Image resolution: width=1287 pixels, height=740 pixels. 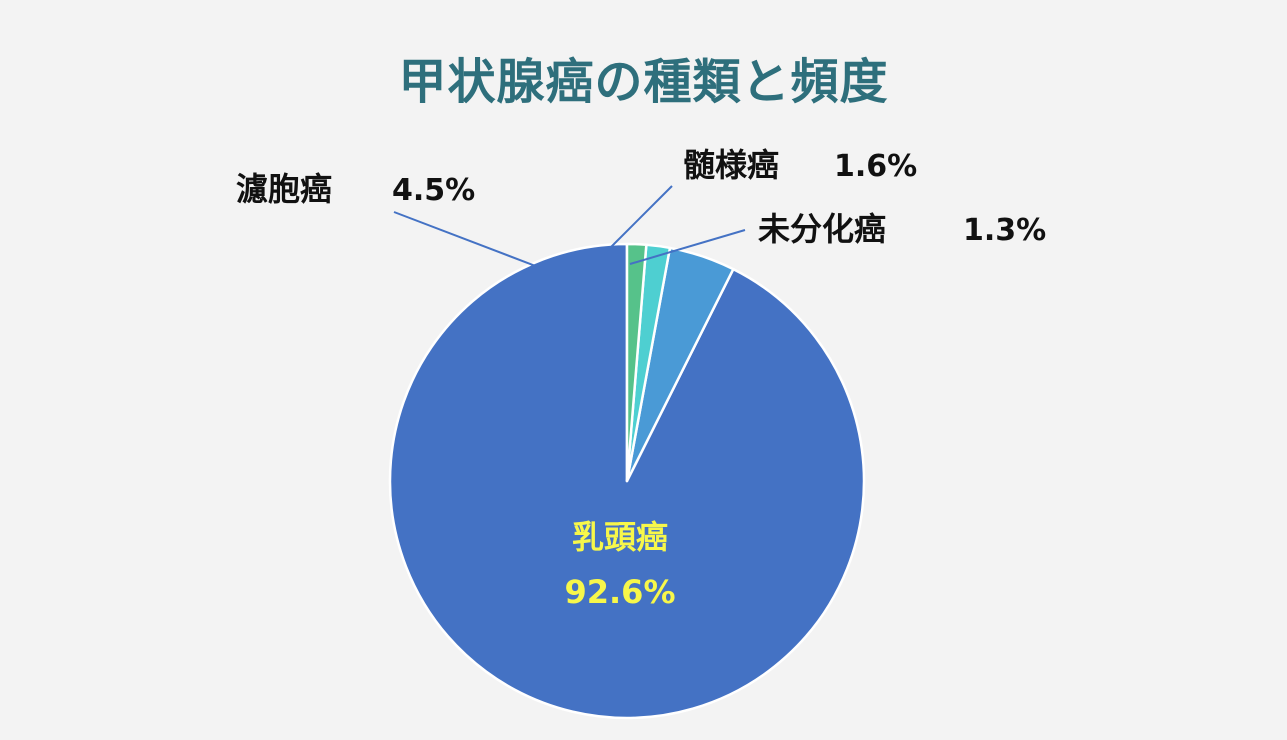 What do you see at coordinates (569, 228) in the screenshot?
I see `leader-lines` at bounding box center [569, 228].